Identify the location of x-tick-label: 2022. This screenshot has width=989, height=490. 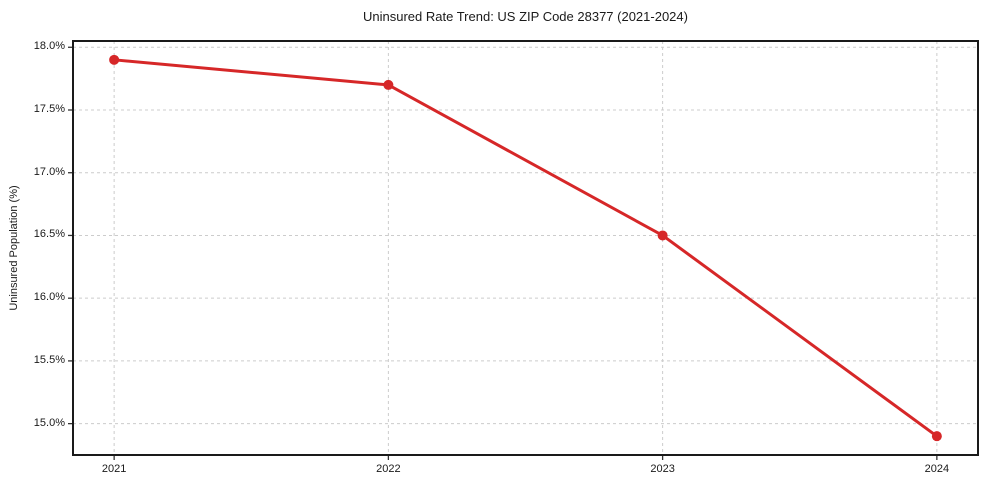
(388, 469).